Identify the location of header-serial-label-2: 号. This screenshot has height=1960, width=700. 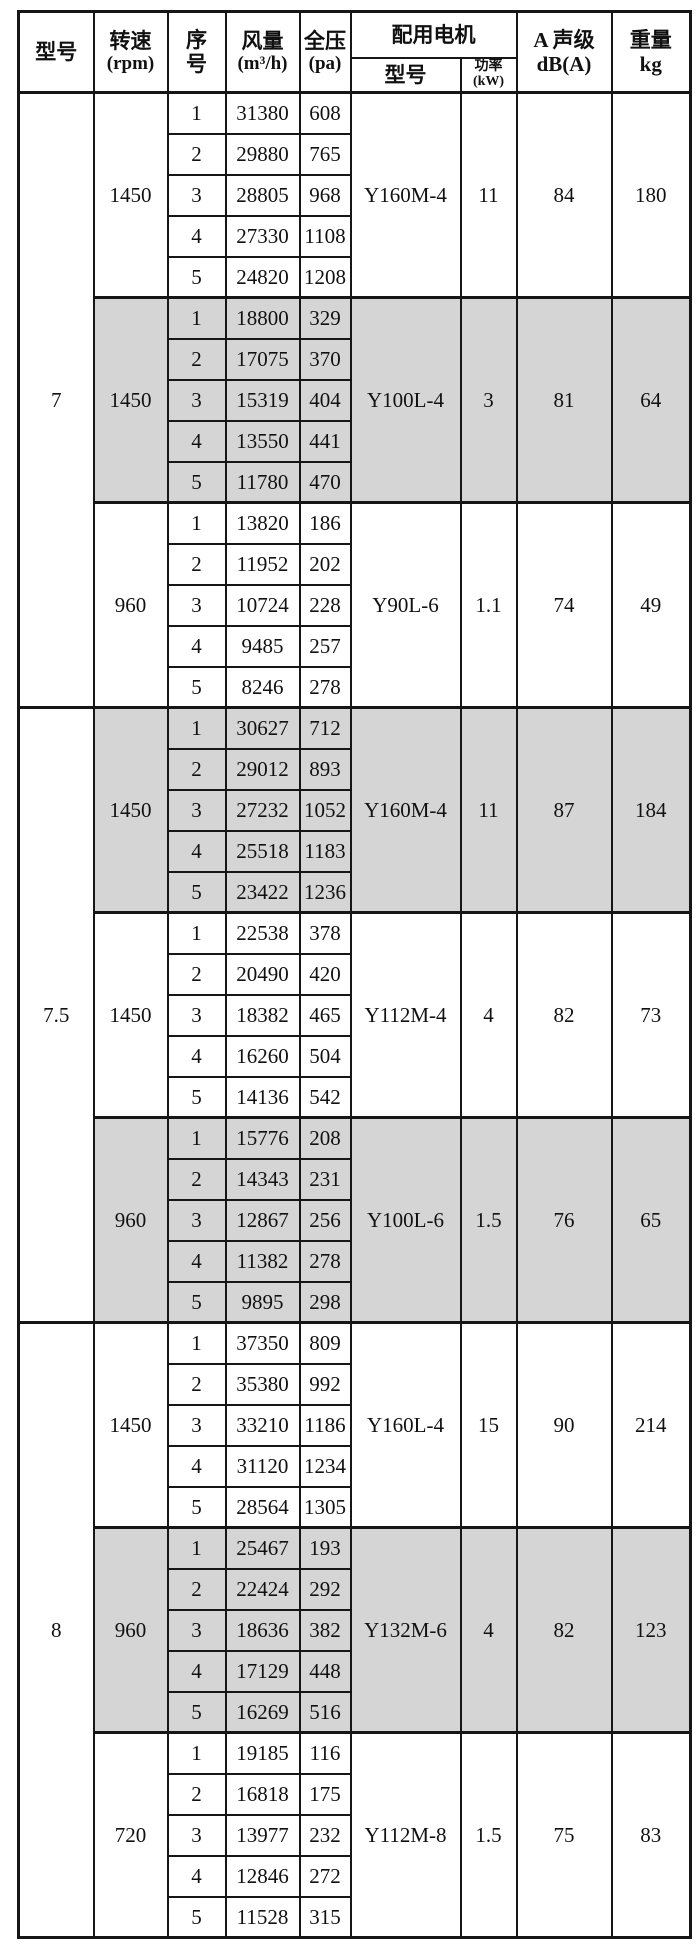
(196, 64).